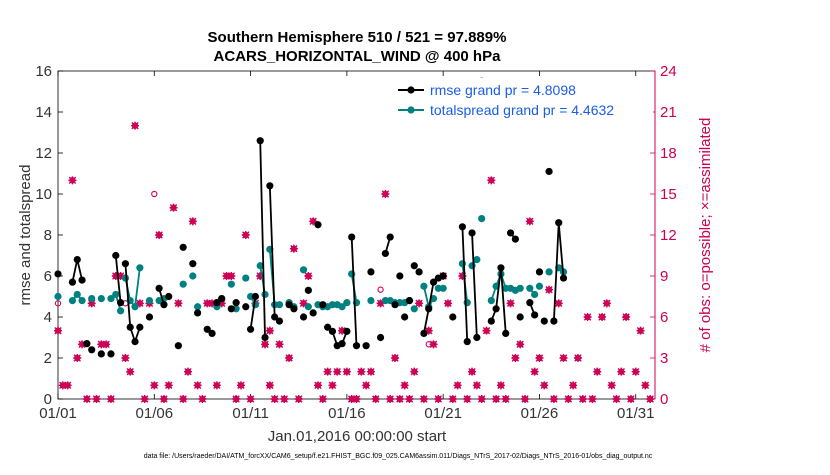 The image size is (830, 475). What do you see at coordinates (48, 235) in the screenshot?
I see `y-left-tick-label-4: 8` at bounding box center [48, 235].